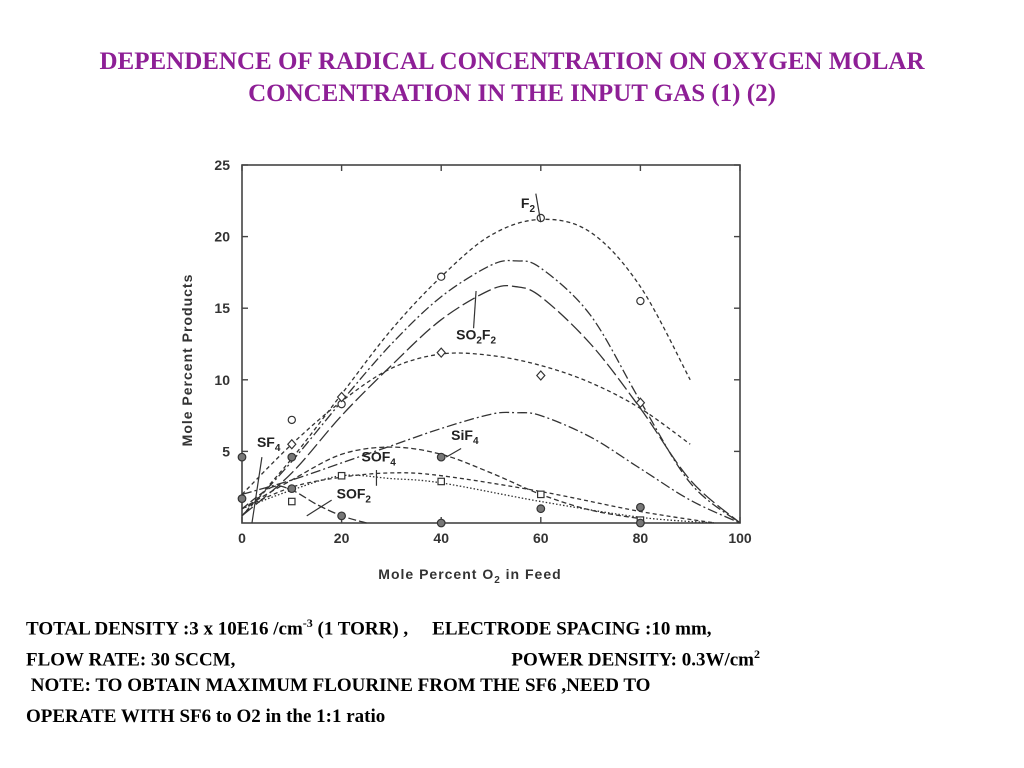 This screenshot has height=768, width=1024. What do you see at coordinates (222, 308) in the screenshot?
I see `y-tick-label: 15` at bounding box center [222, 308].